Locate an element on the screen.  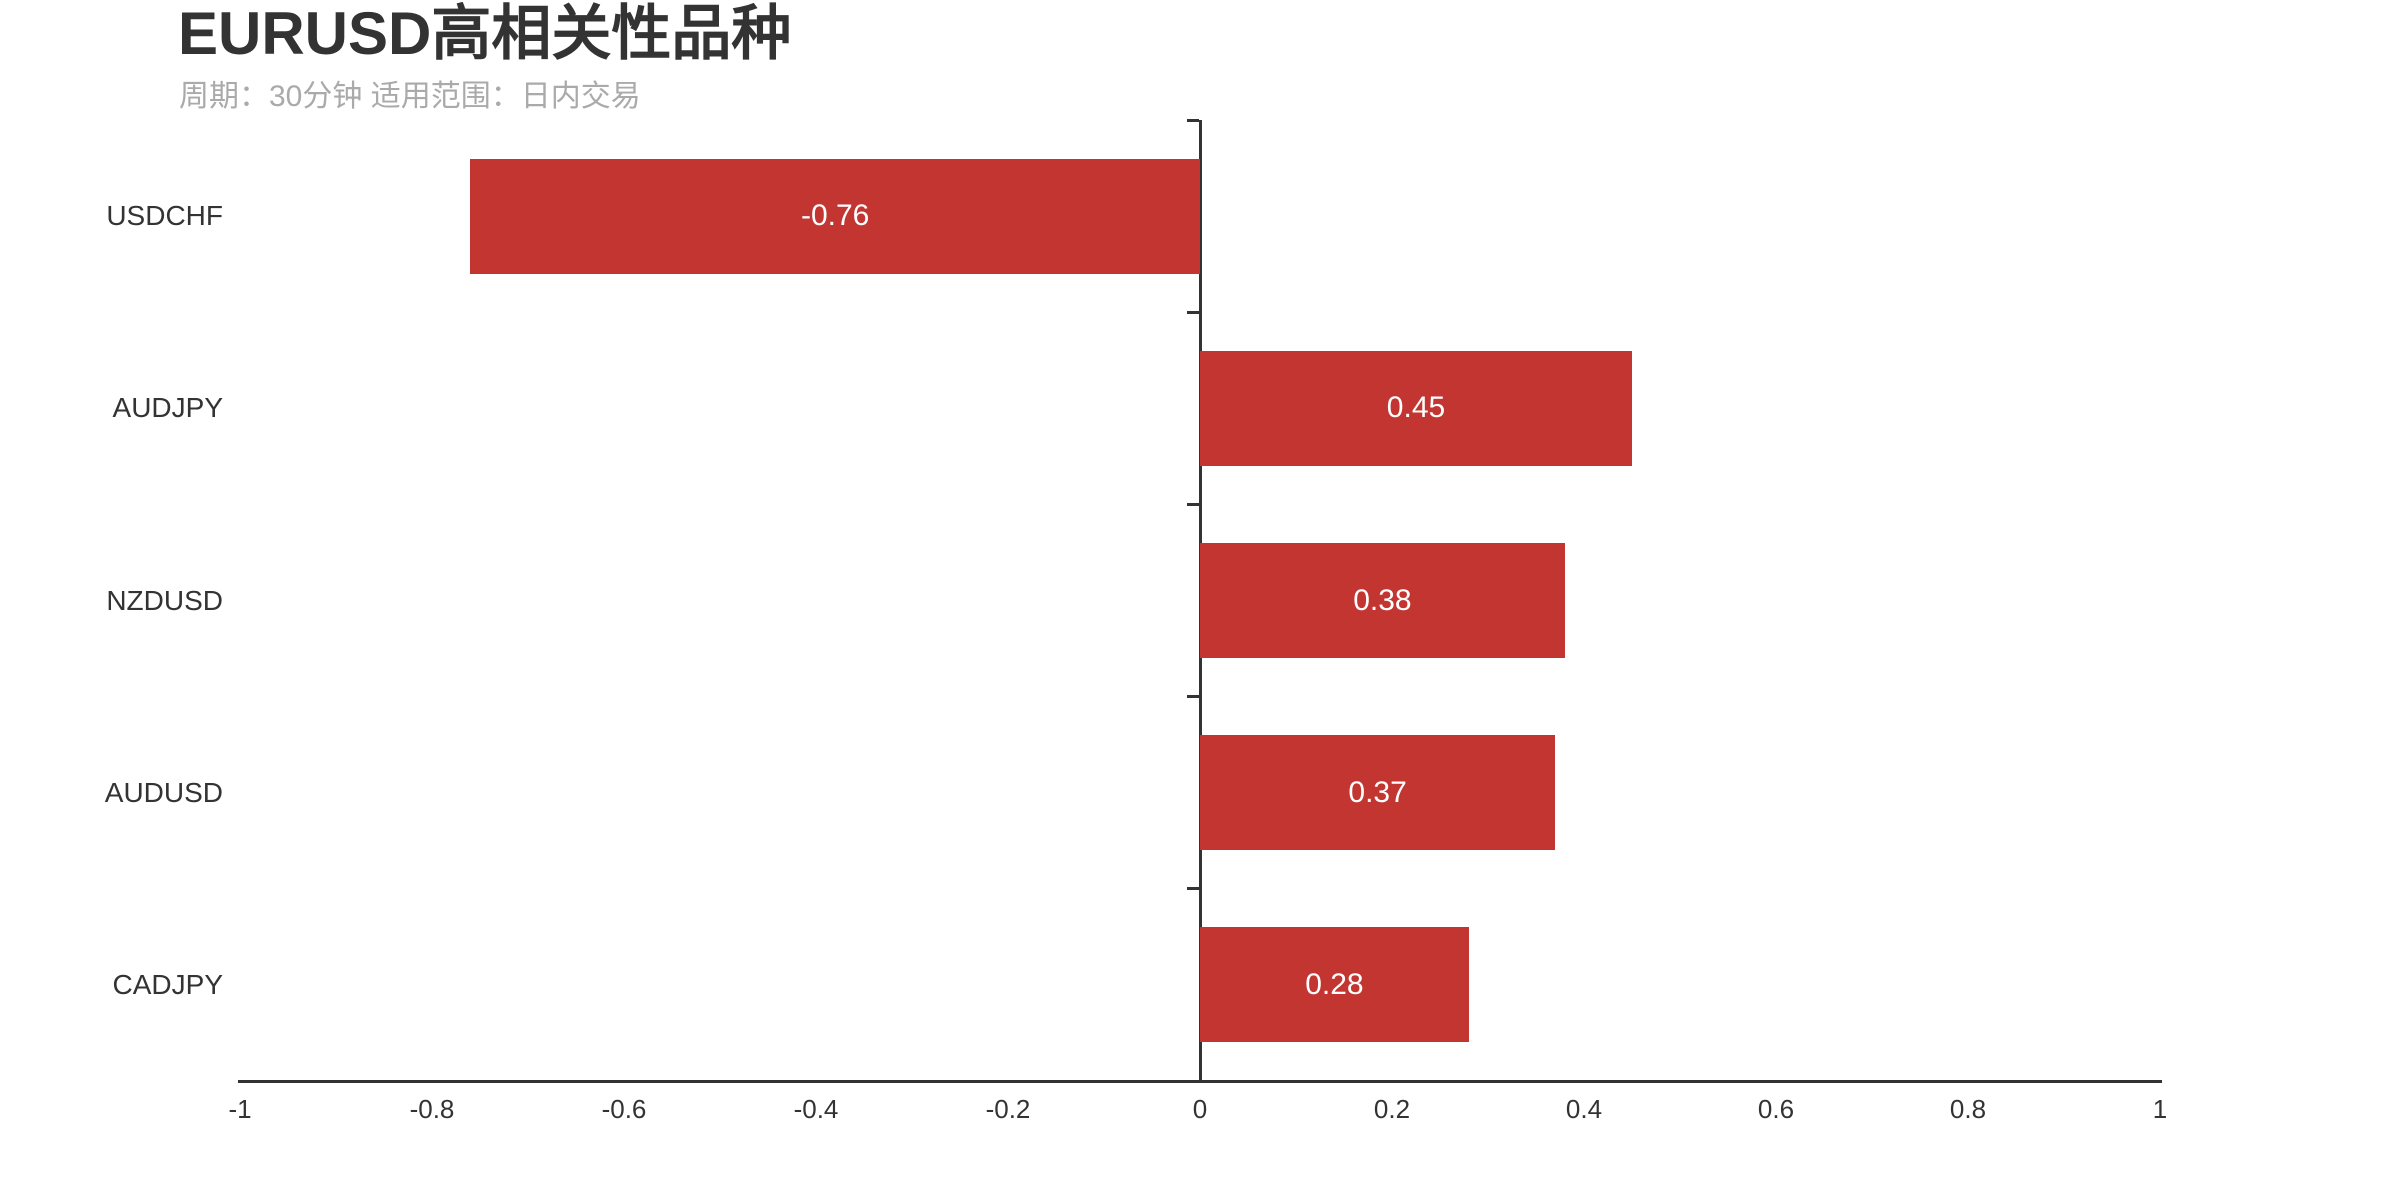
x-axis-tick-label: -0.8 is located at coordinates (432, 1109).